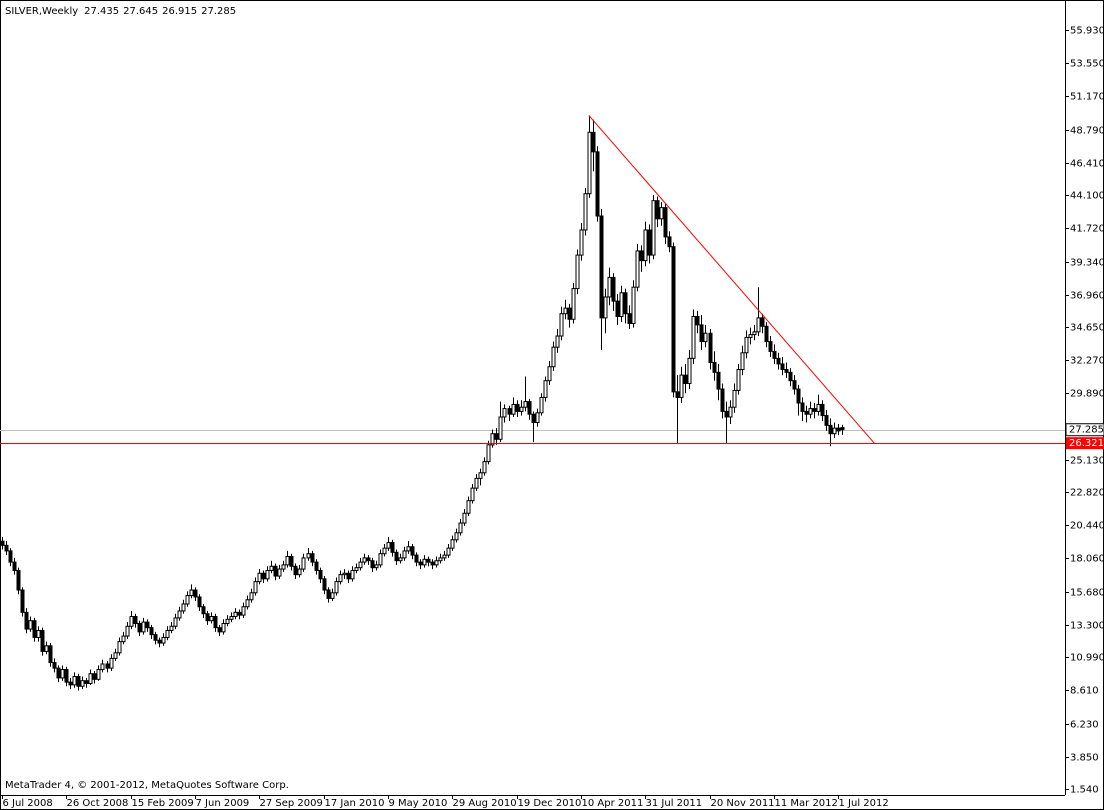 The height and width of the screenshot is (810, 1104). I want to click on y-tick-label: 34.650, so click(1087, 328).